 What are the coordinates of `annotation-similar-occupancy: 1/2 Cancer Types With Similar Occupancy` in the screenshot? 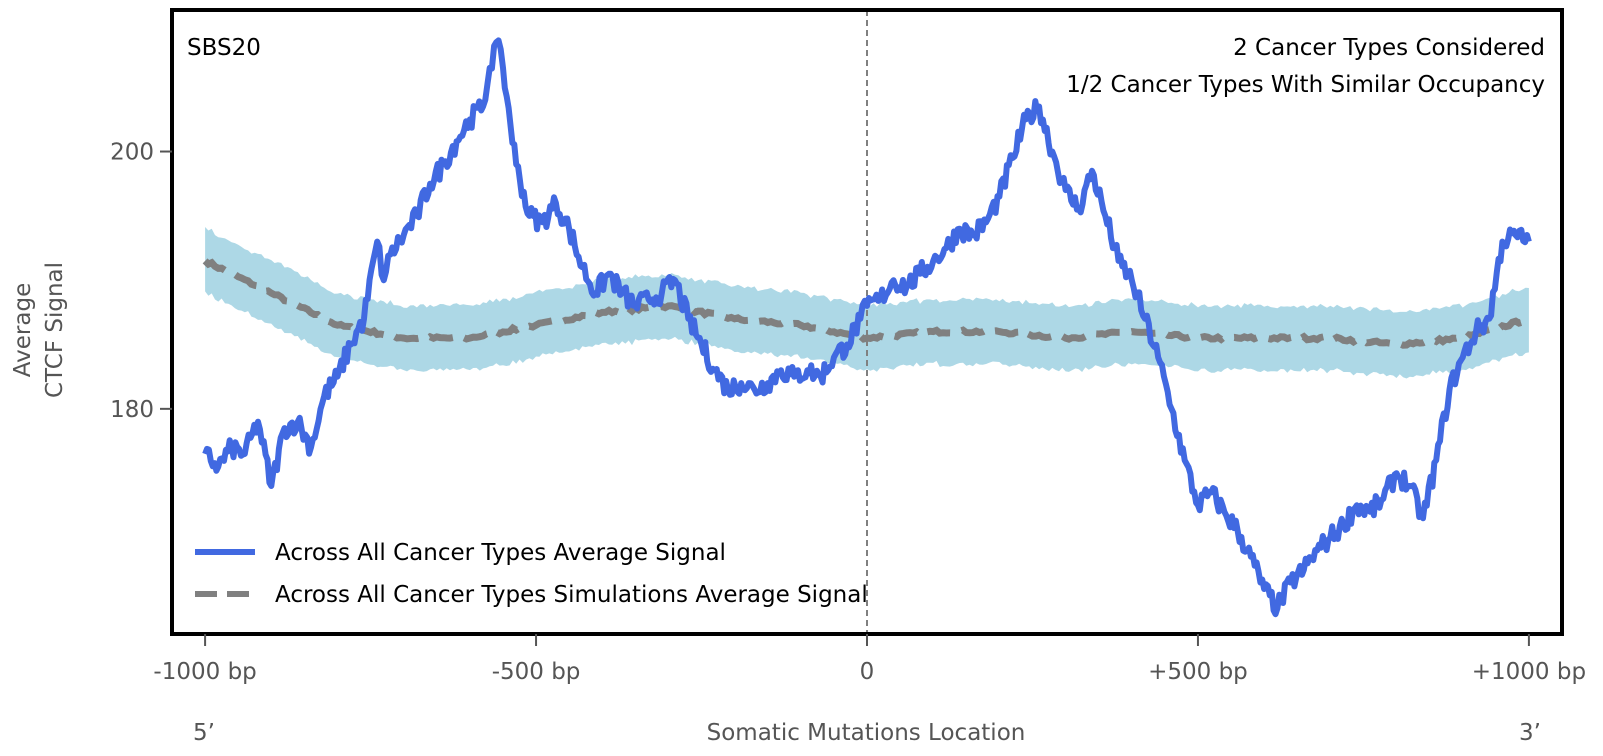 It's located at (1305, 85).